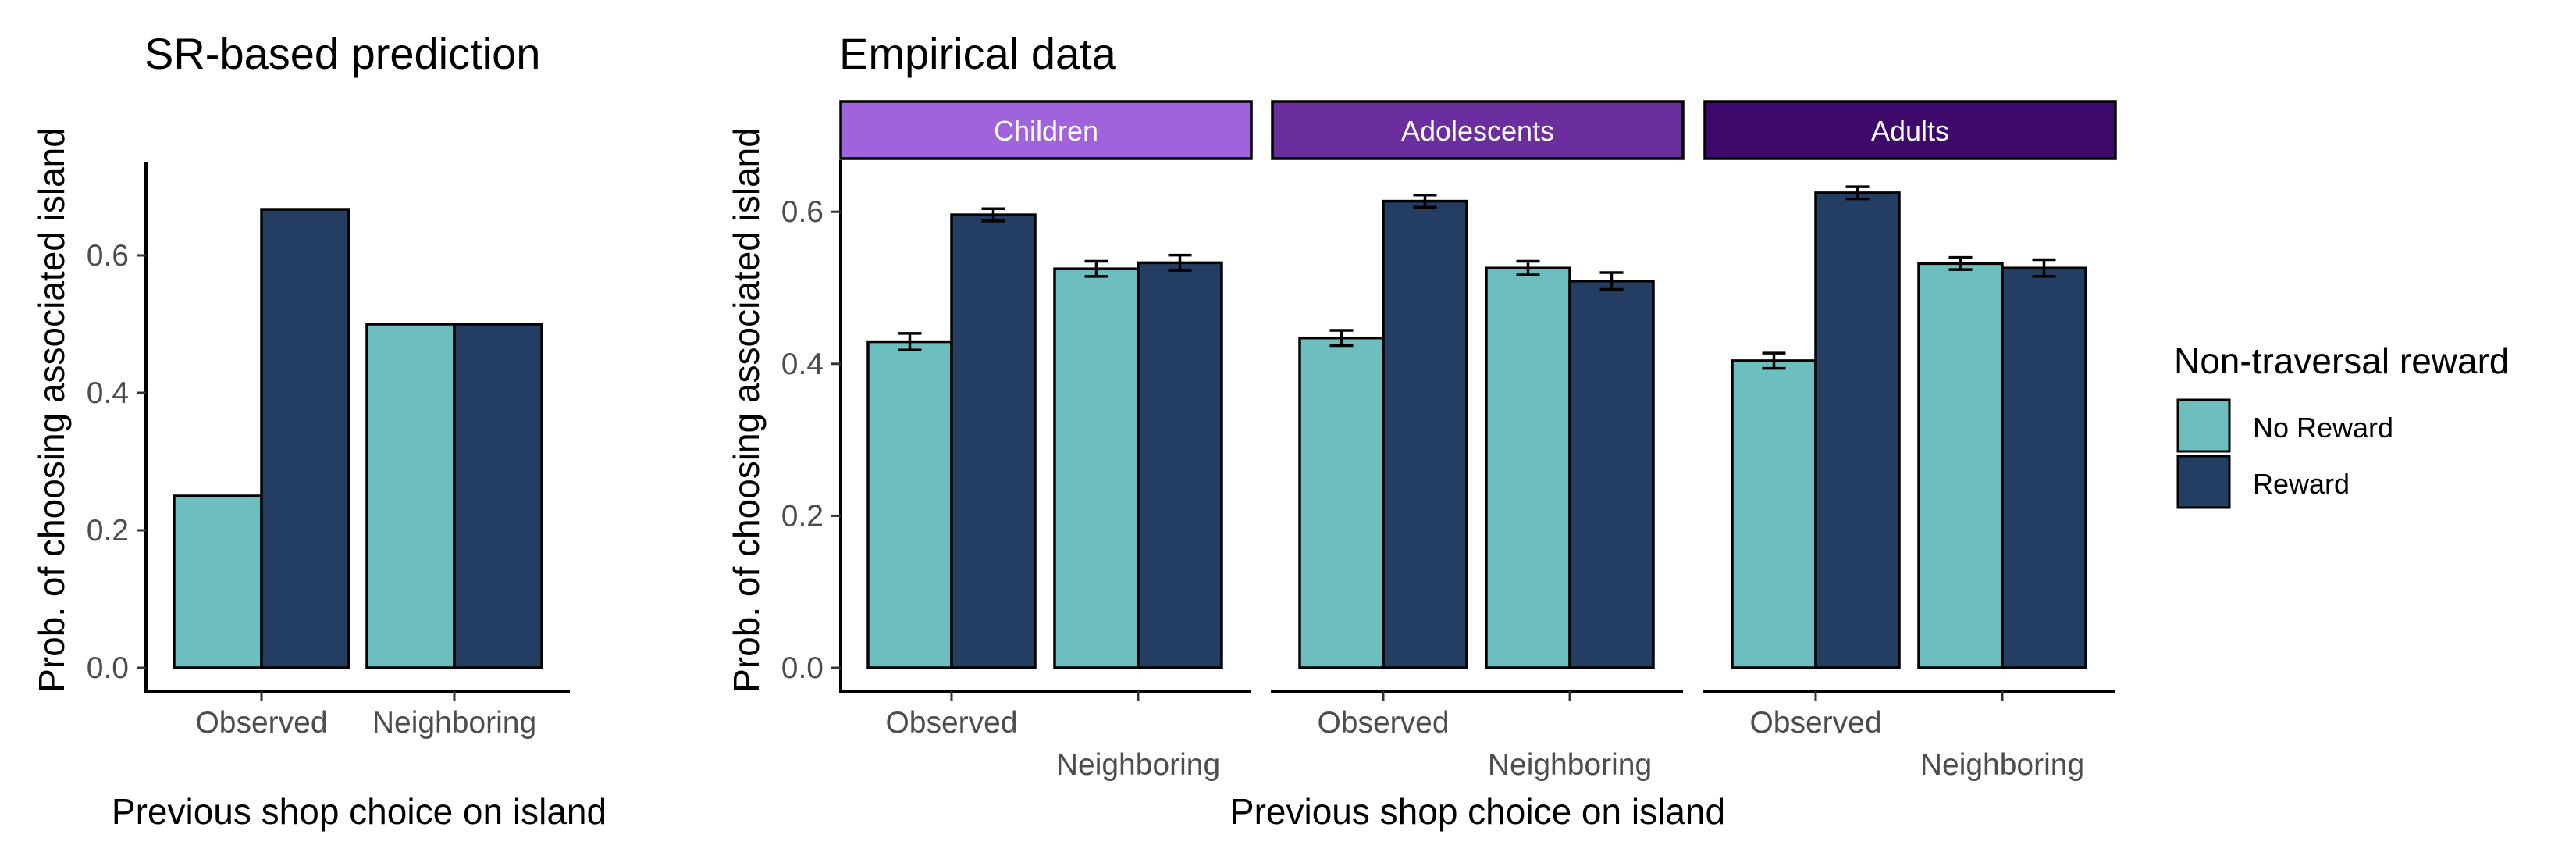 This screenshot has height=863, width=2576. I want to click on sr-bar-observed-no-reward, so click(218, 581).